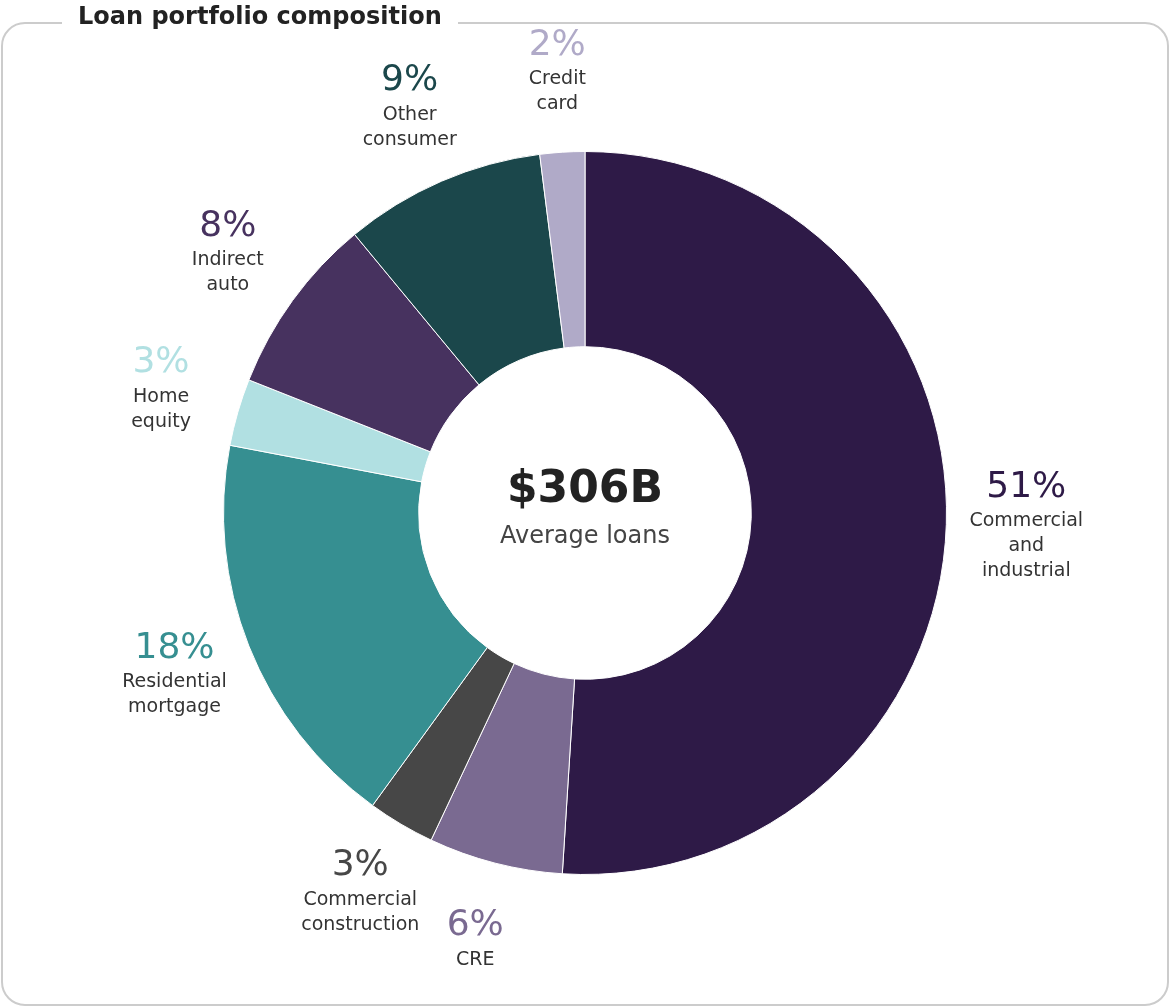 The height and width of the screenshot is (1007, 1170). I want to click on data-label: 2%, so click(557, 42).